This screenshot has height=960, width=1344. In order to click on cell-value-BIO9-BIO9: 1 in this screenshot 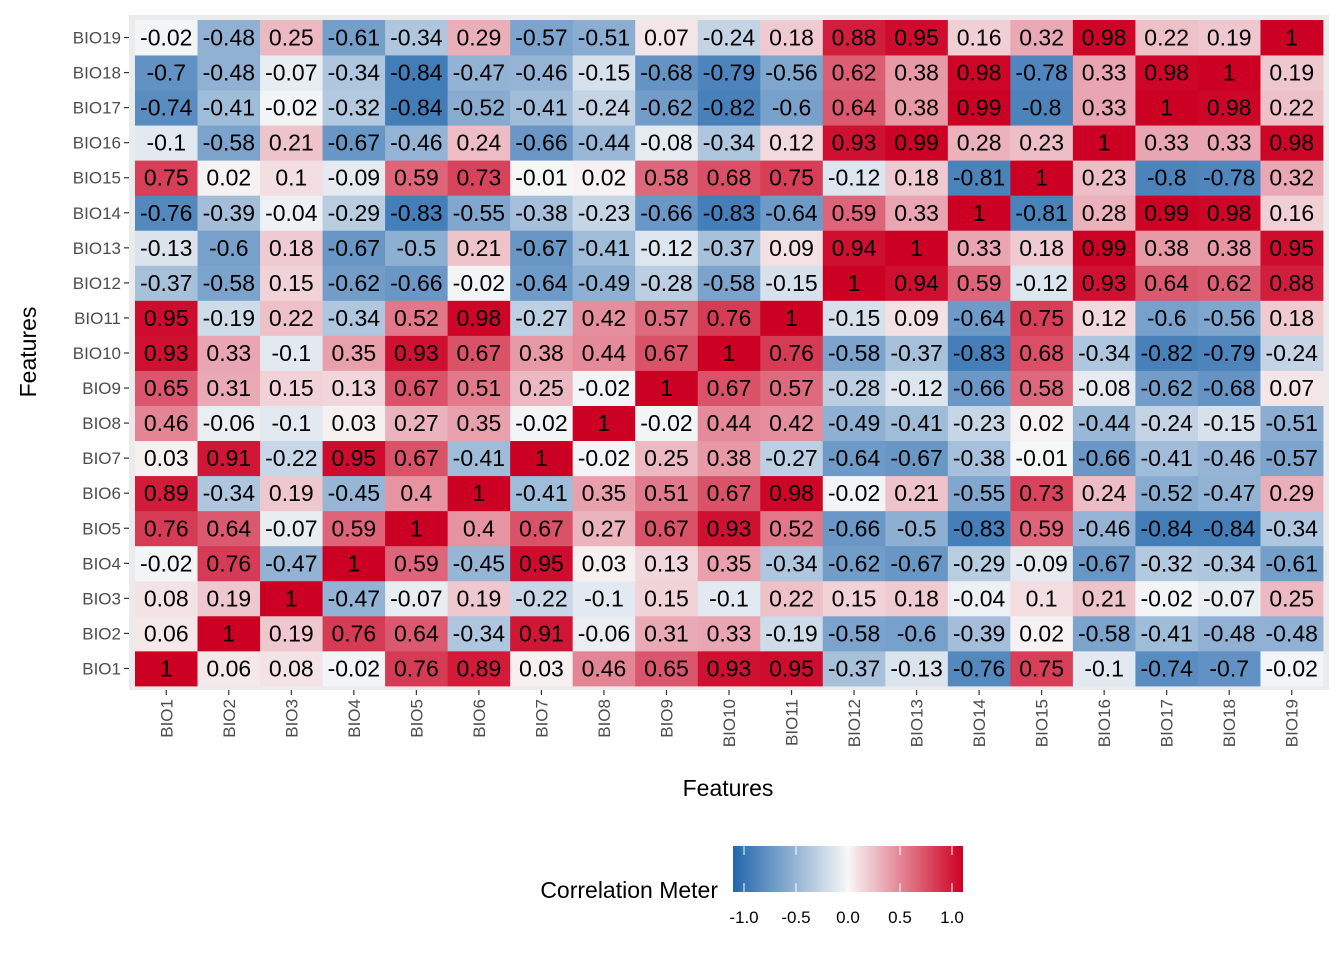, I will do `click(666, 388)`.